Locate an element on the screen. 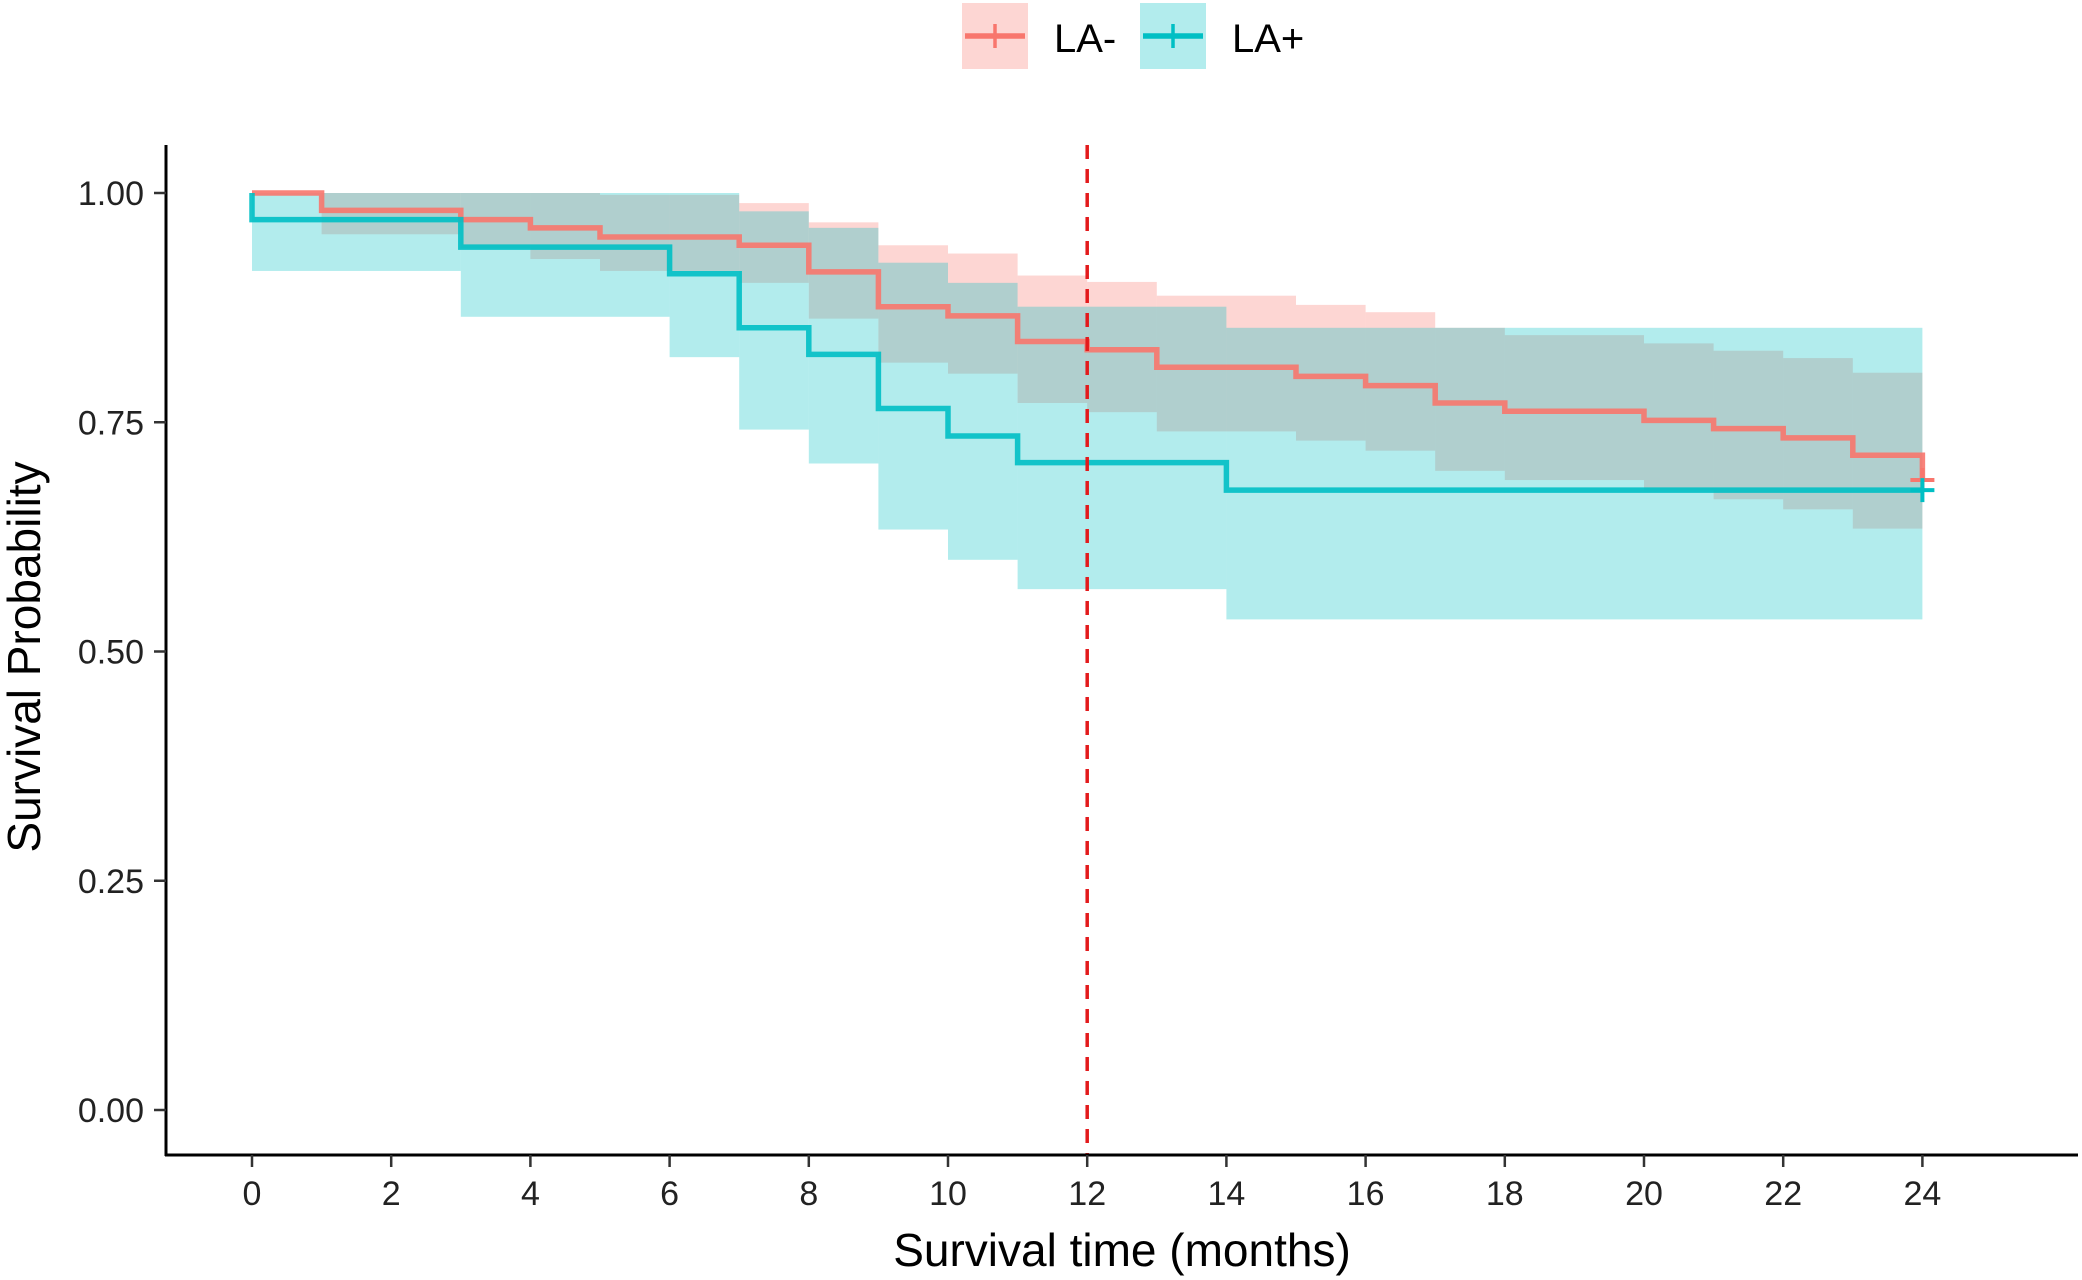 This screenshot has height=1280, width=2082. band-LA+-0 is located at coordinates (356, 232).